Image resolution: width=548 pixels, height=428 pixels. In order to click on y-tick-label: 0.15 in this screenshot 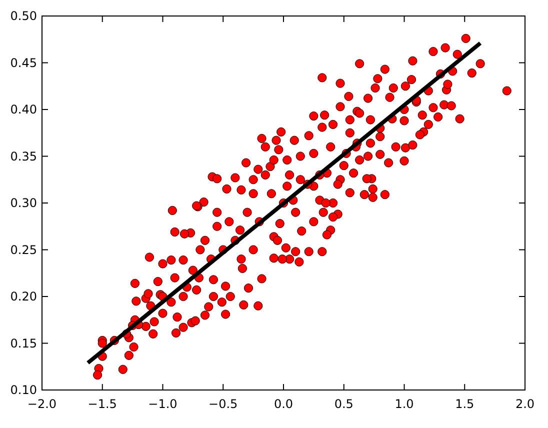, I will do `click(23, 343)`.